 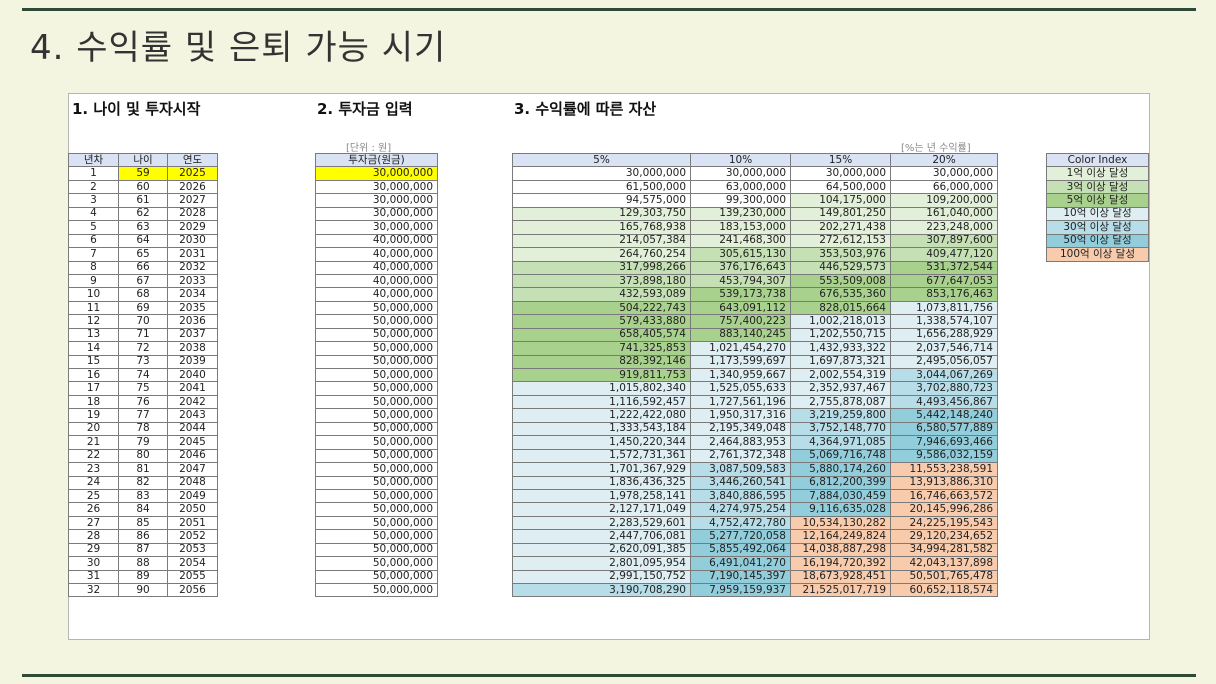 I want to click on asset-cell: 853,176,463, so click(x=944, y=294).